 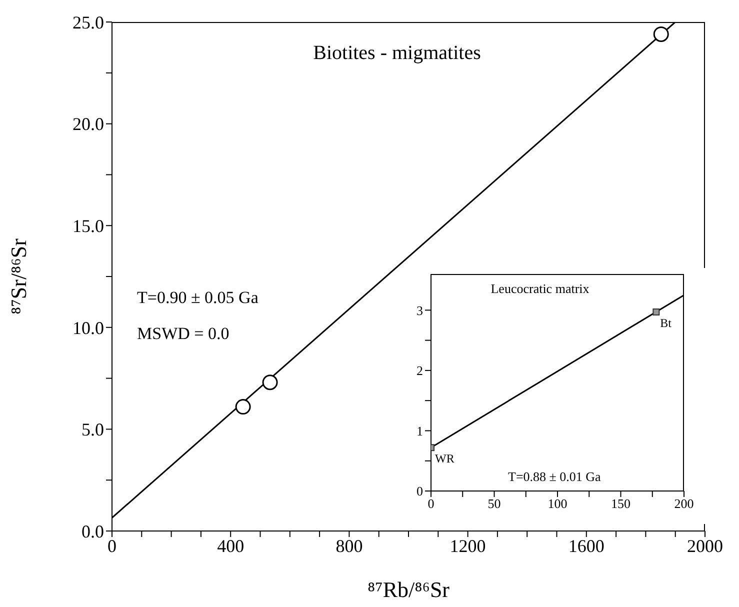 I want to click on y-tick-label: 0, so click(x=419, y=491).